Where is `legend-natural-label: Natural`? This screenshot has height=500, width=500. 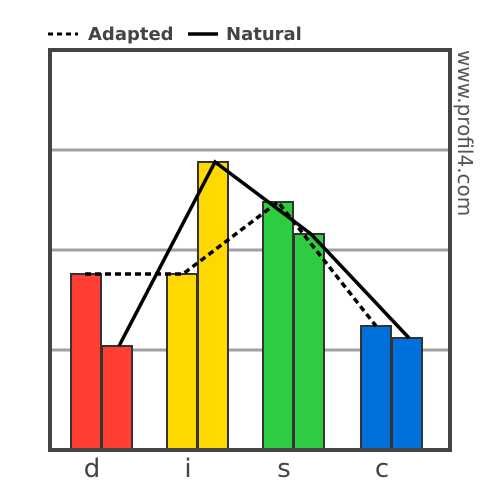
legend-natural-label: Natural is located at coordinates (264, 34).